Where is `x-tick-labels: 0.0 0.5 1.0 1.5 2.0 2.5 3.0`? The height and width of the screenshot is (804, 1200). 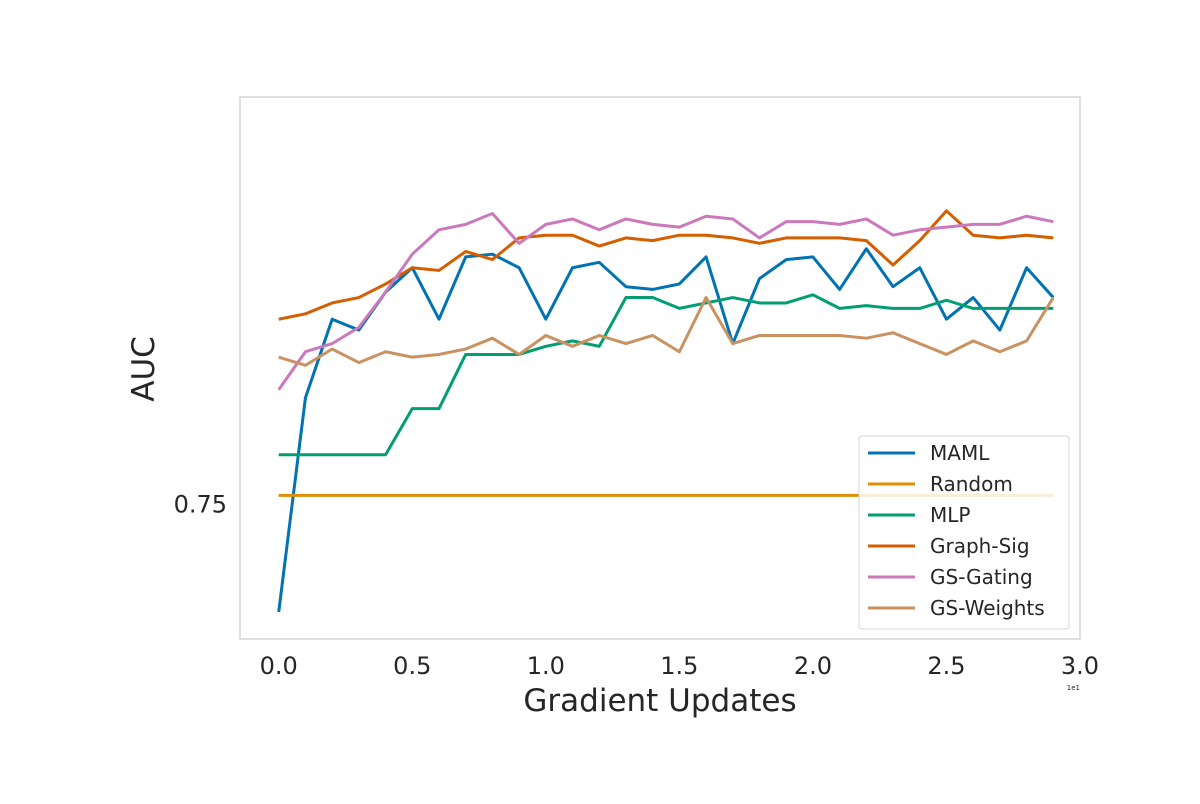 x-tick-labels: 0.0 0.5 1.0 1.5 2.0 2.5 3.0 is located at coordinates (679, 666).